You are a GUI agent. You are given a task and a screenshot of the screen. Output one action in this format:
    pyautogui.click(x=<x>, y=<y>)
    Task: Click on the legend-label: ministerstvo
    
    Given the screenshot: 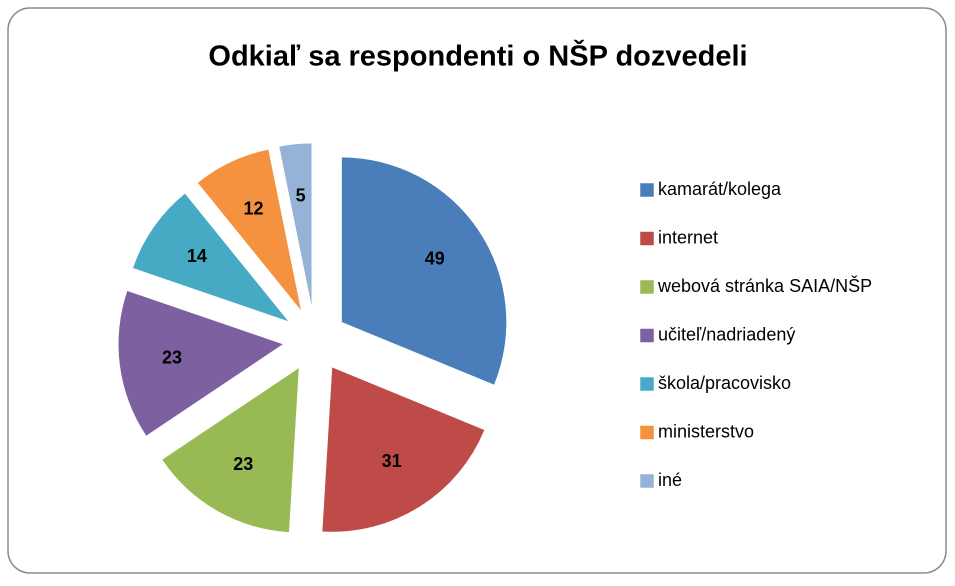 What is the action you would take?
    pyautogui.click(x=706, y=431)
    